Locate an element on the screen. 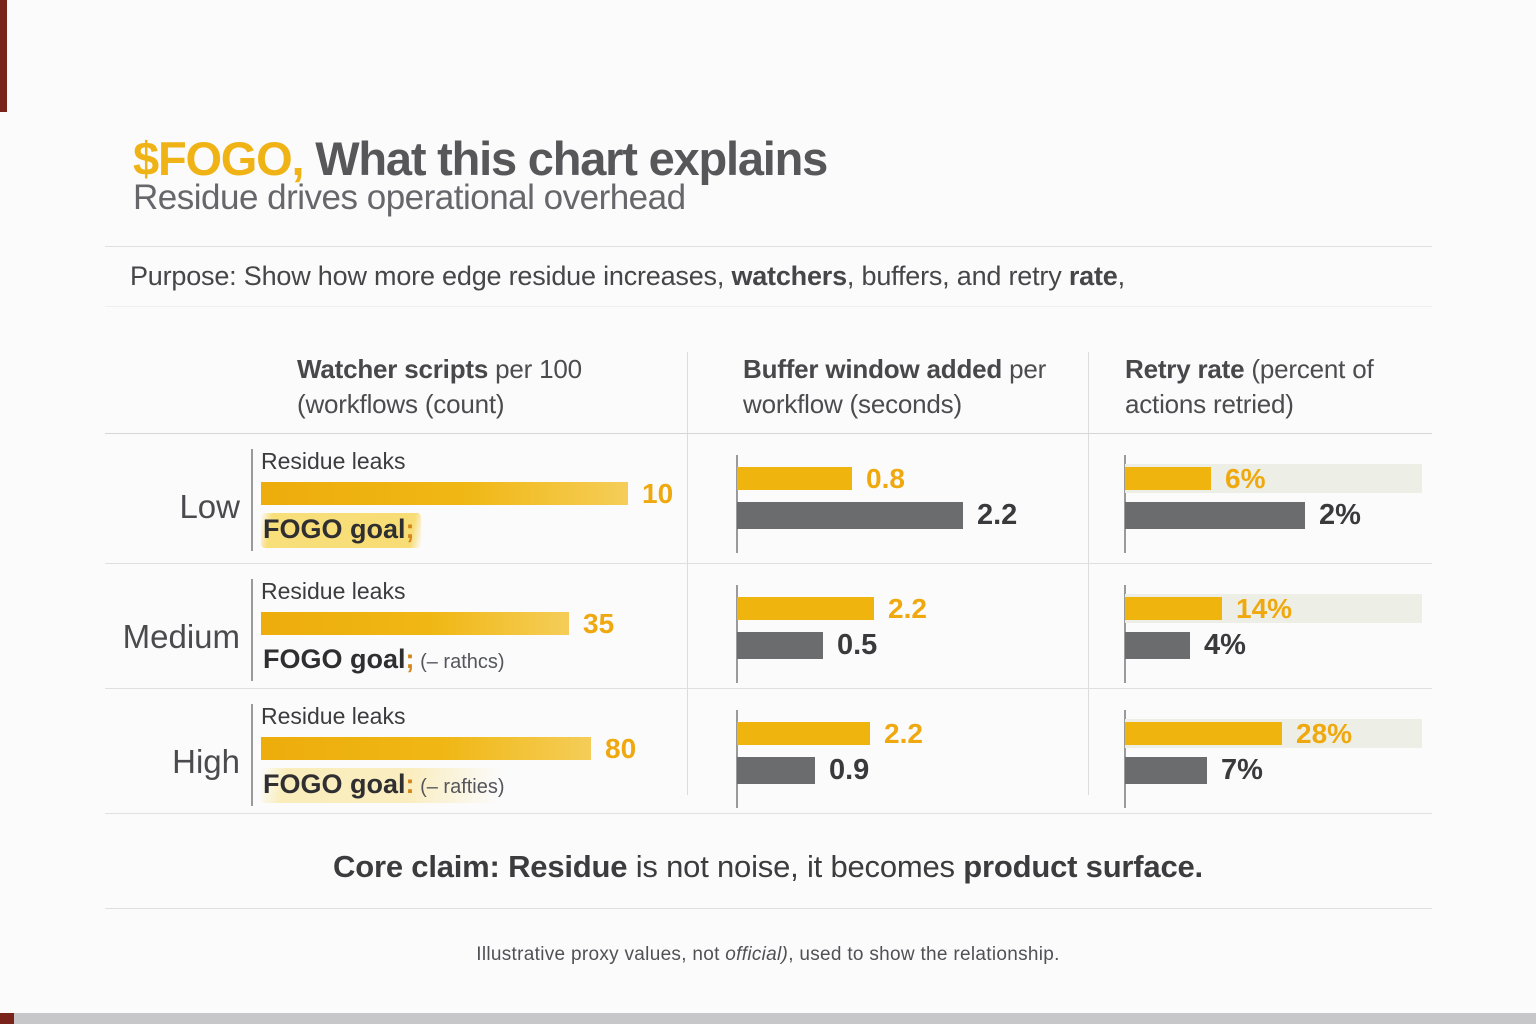 This screenshot has width=1536, height=1024. bar-value: 2% is located at coordinates (1340, 515).